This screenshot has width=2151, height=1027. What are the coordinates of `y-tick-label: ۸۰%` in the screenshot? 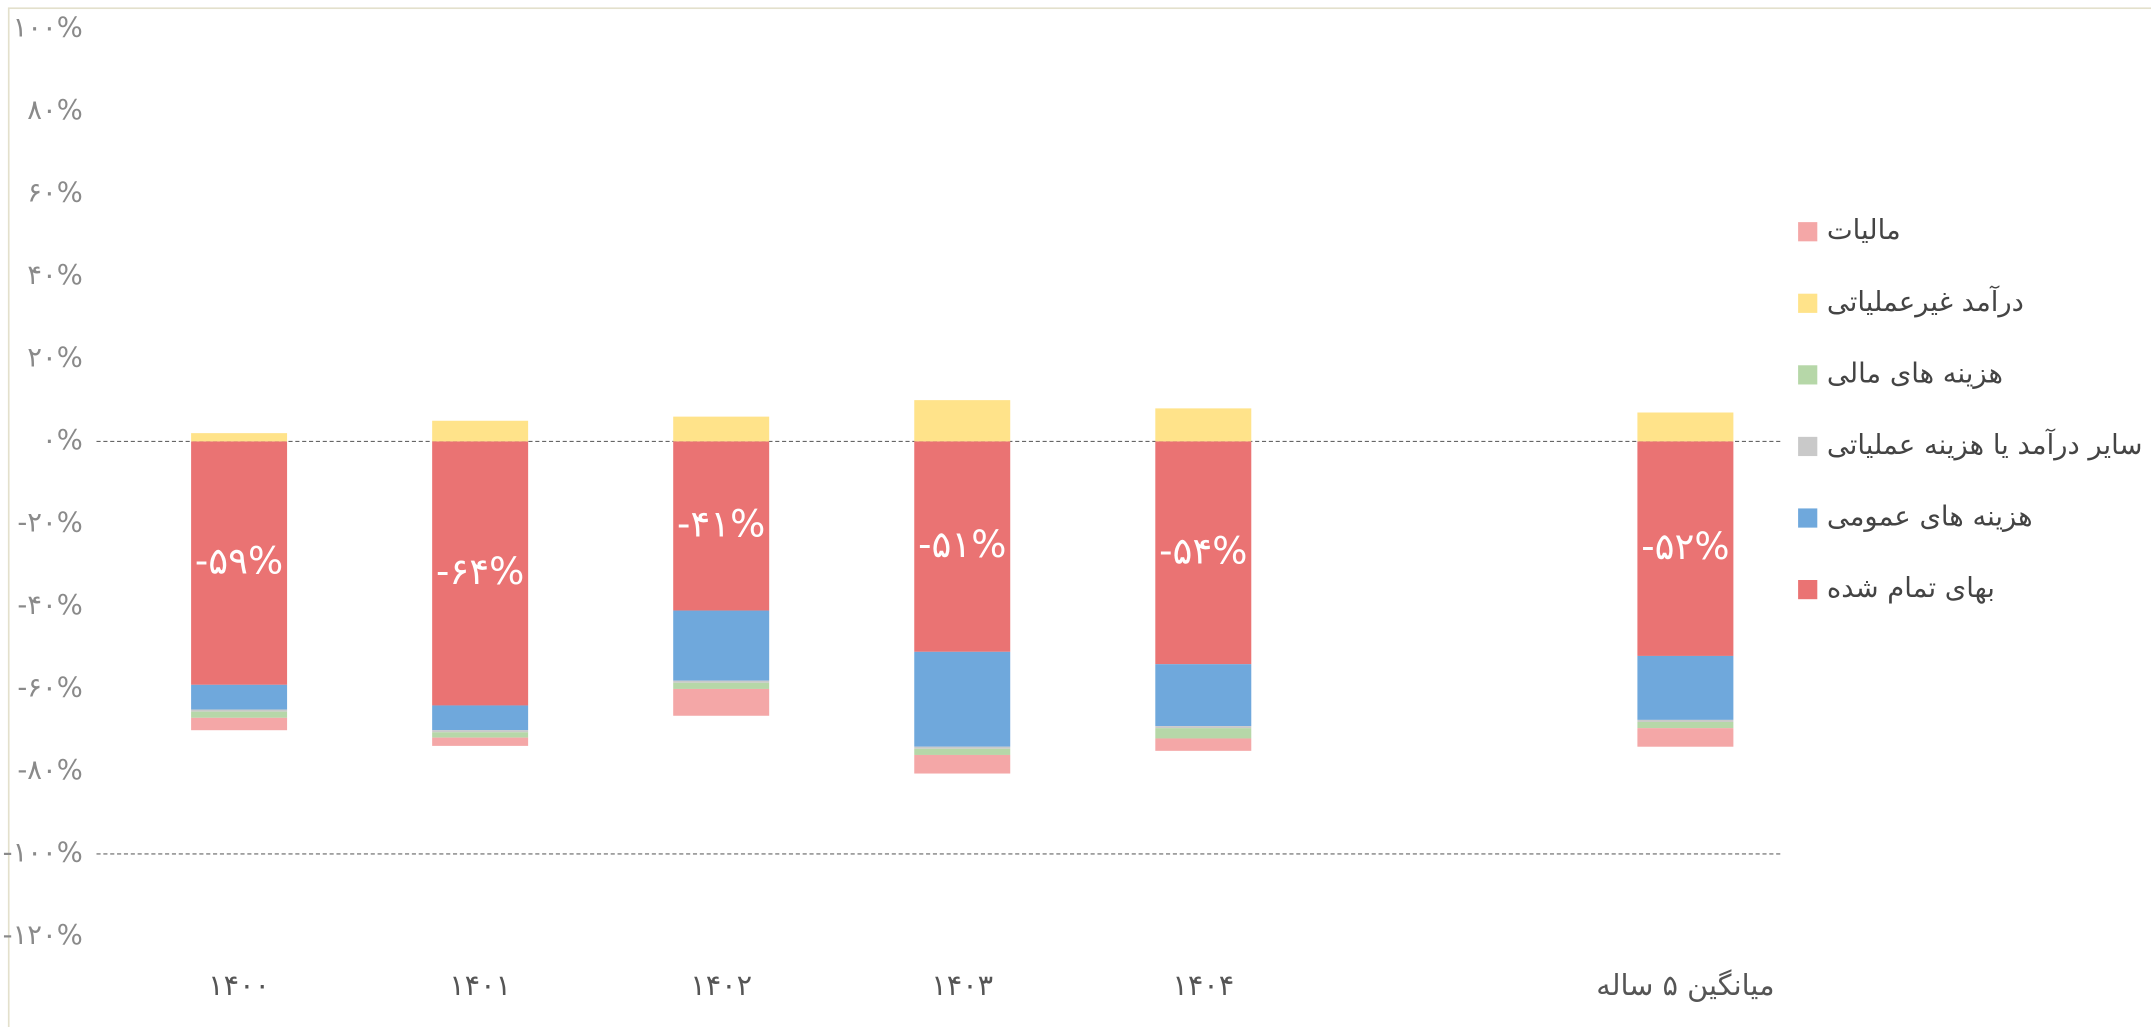 It's located at (54, 110).